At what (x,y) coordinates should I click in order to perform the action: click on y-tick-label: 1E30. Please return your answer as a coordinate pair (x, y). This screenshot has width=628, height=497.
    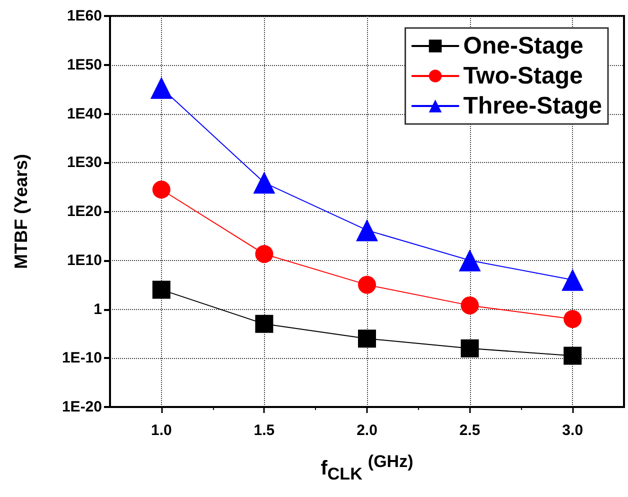
    Looking at the image, I should click on (84, 163).